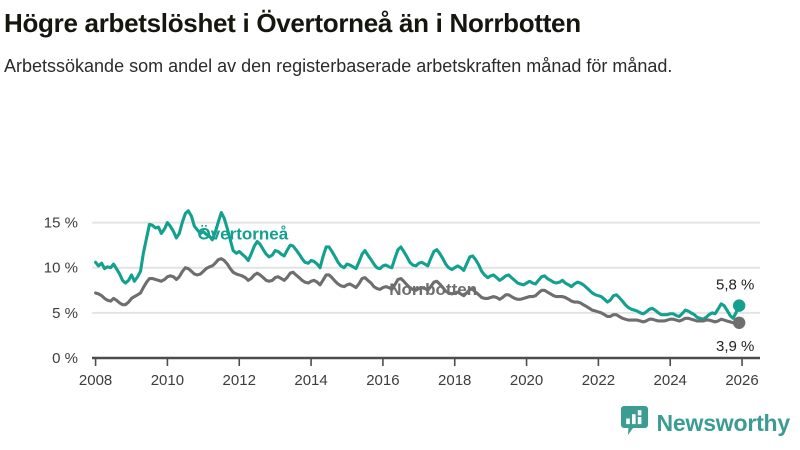 The image size is (800, 450). Describe the element at coordinates (454, 380) in the screenshot. I see `x-axis-tick-label: 2018` at that location.